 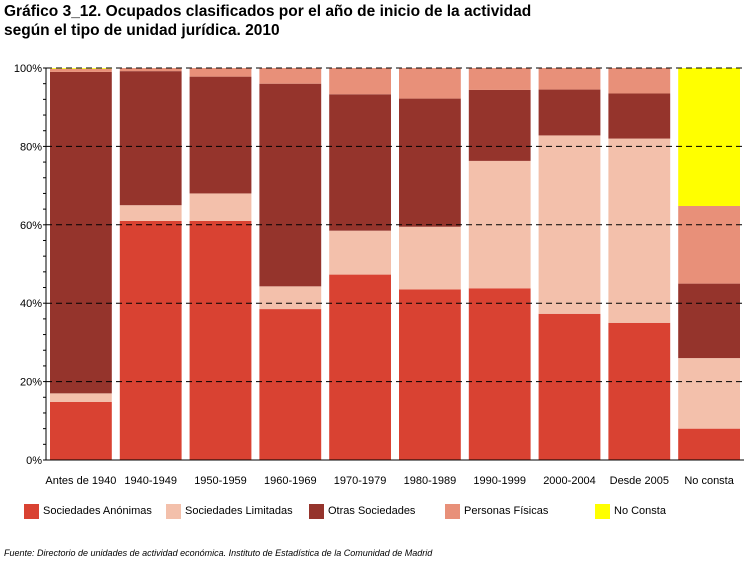 I want to click on legend-item: No Consta, so click(x=630, y=511).